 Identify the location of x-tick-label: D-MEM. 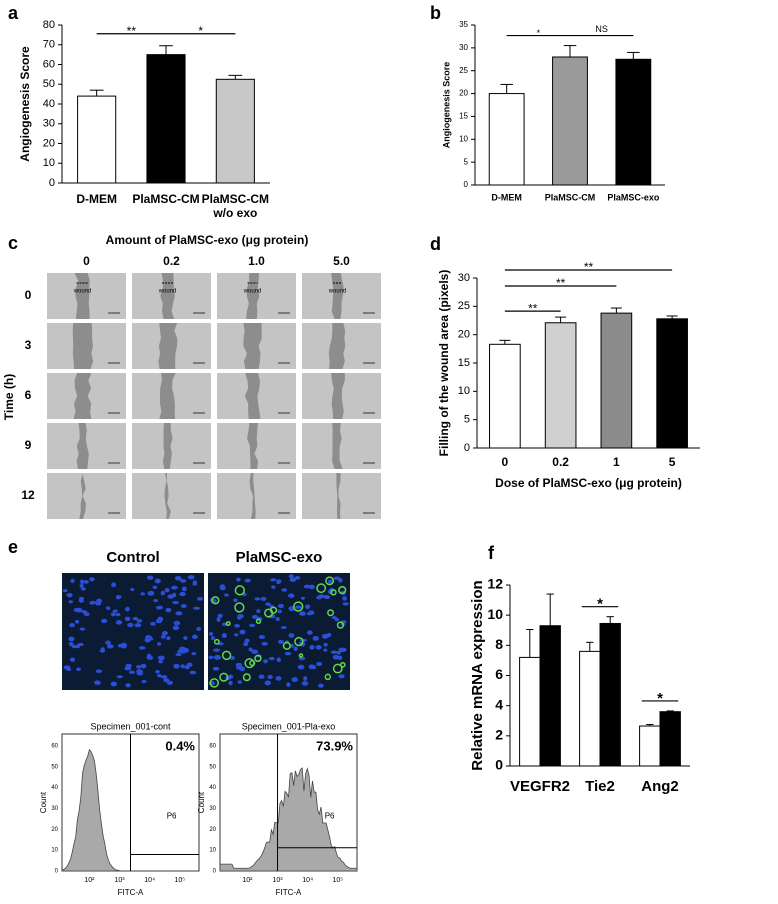
(506, 197).